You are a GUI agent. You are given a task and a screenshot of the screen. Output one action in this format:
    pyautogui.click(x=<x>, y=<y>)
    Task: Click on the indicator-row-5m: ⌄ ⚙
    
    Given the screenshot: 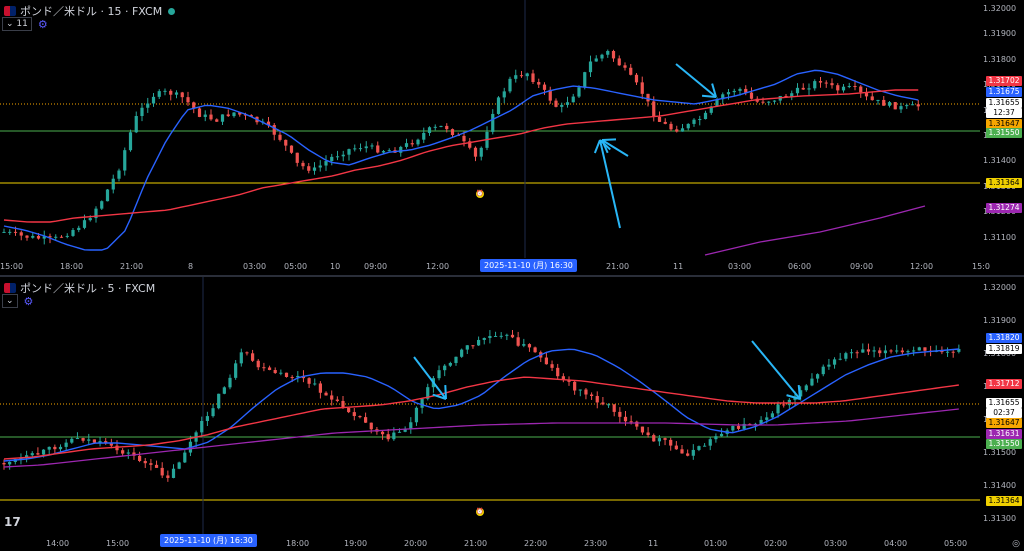 What is the action you would take?
    pyautogui.click(x=17, y=301)
    